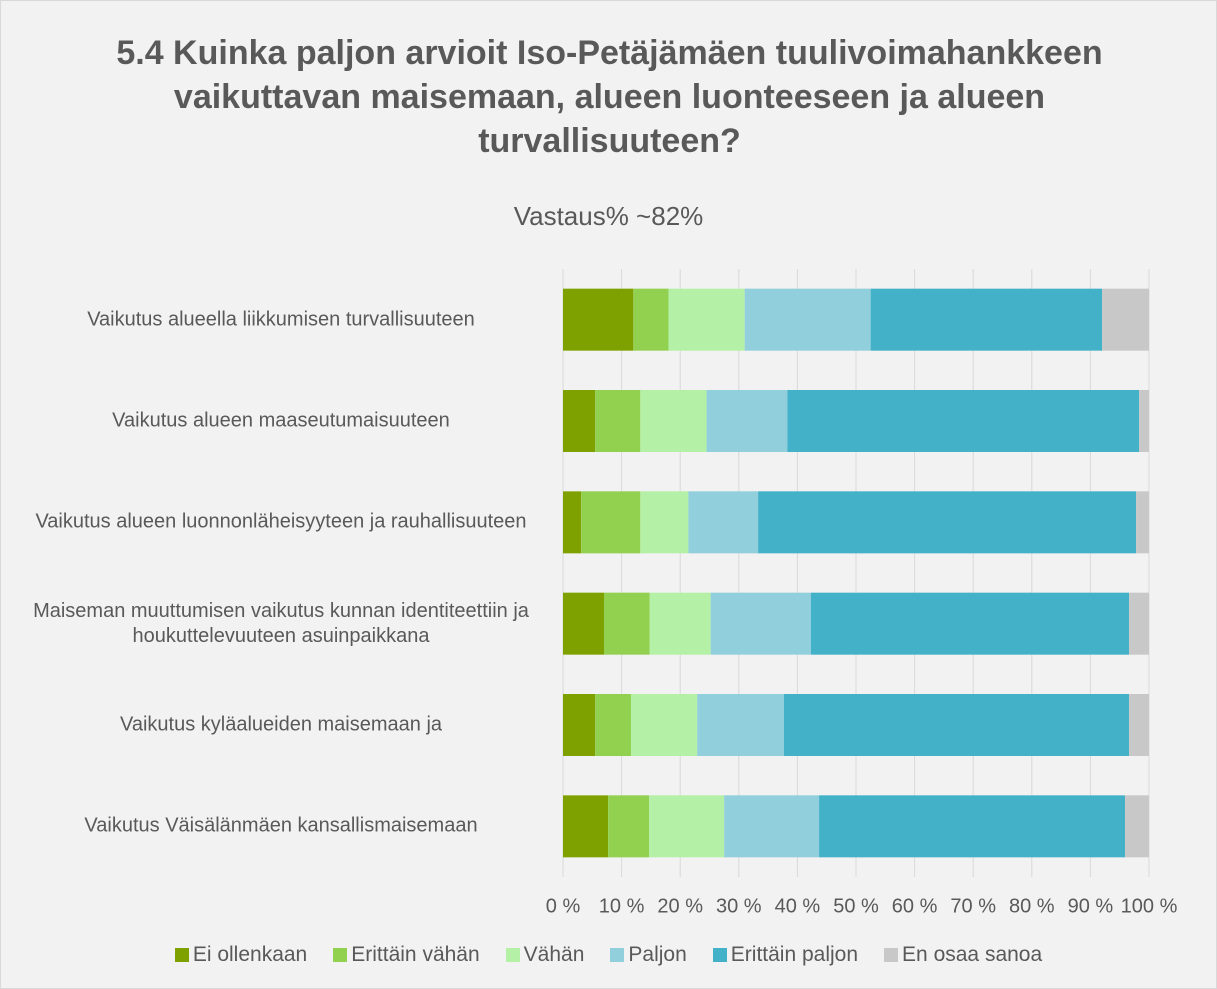 This screenshot has height=989, width=1217. I want to click on x-tick-label: 70 %, so click(973, 906).